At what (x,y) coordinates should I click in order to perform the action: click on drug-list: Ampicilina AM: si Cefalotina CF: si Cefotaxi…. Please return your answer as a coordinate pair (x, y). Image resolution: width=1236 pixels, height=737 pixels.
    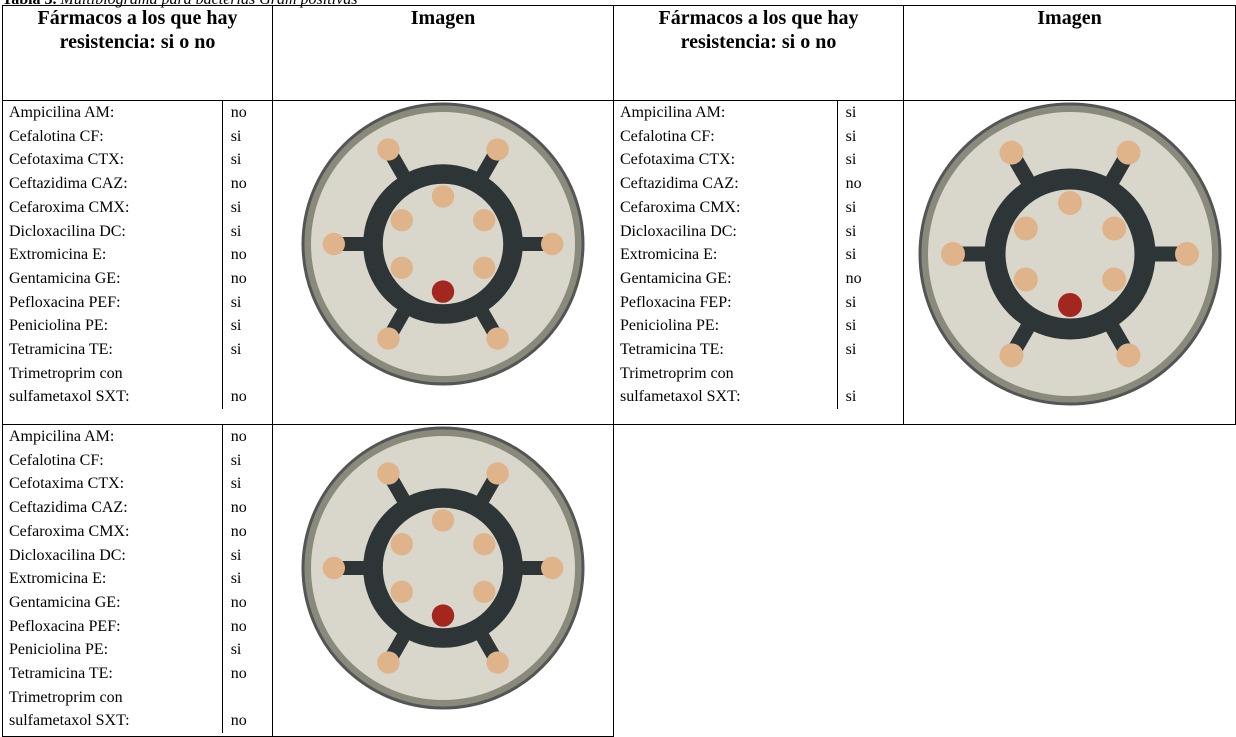
    Looking at the image, I should click on (758, 255).